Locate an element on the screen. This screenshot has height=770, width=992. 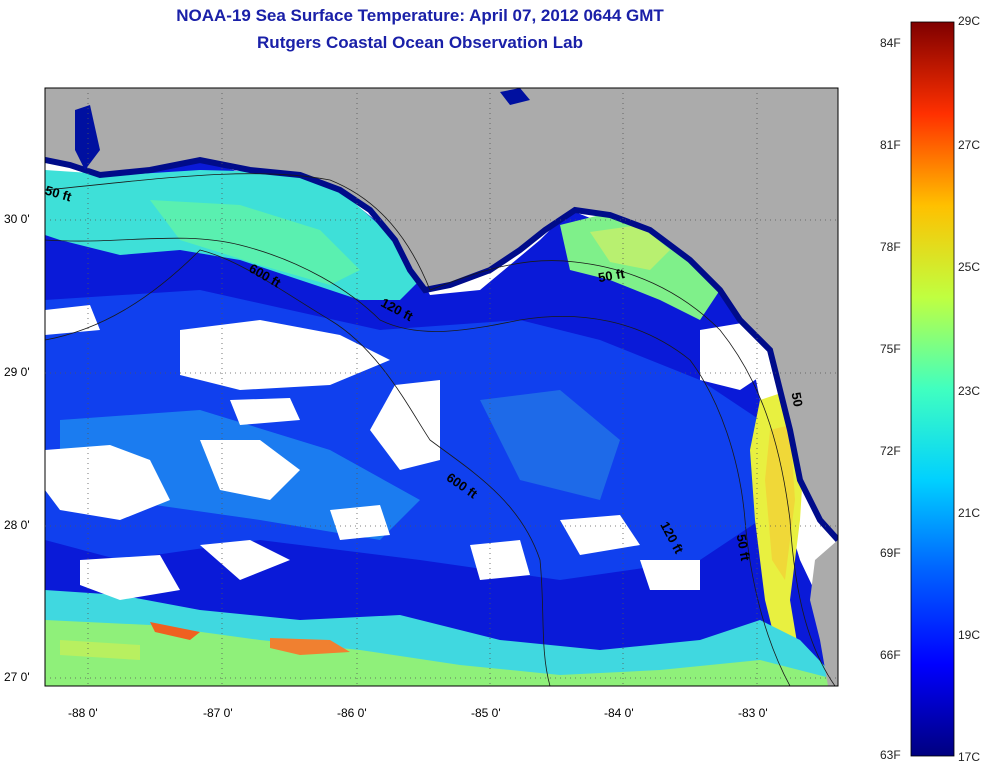
colorbar-f-label: 81F is located at coordinates (890, 145).